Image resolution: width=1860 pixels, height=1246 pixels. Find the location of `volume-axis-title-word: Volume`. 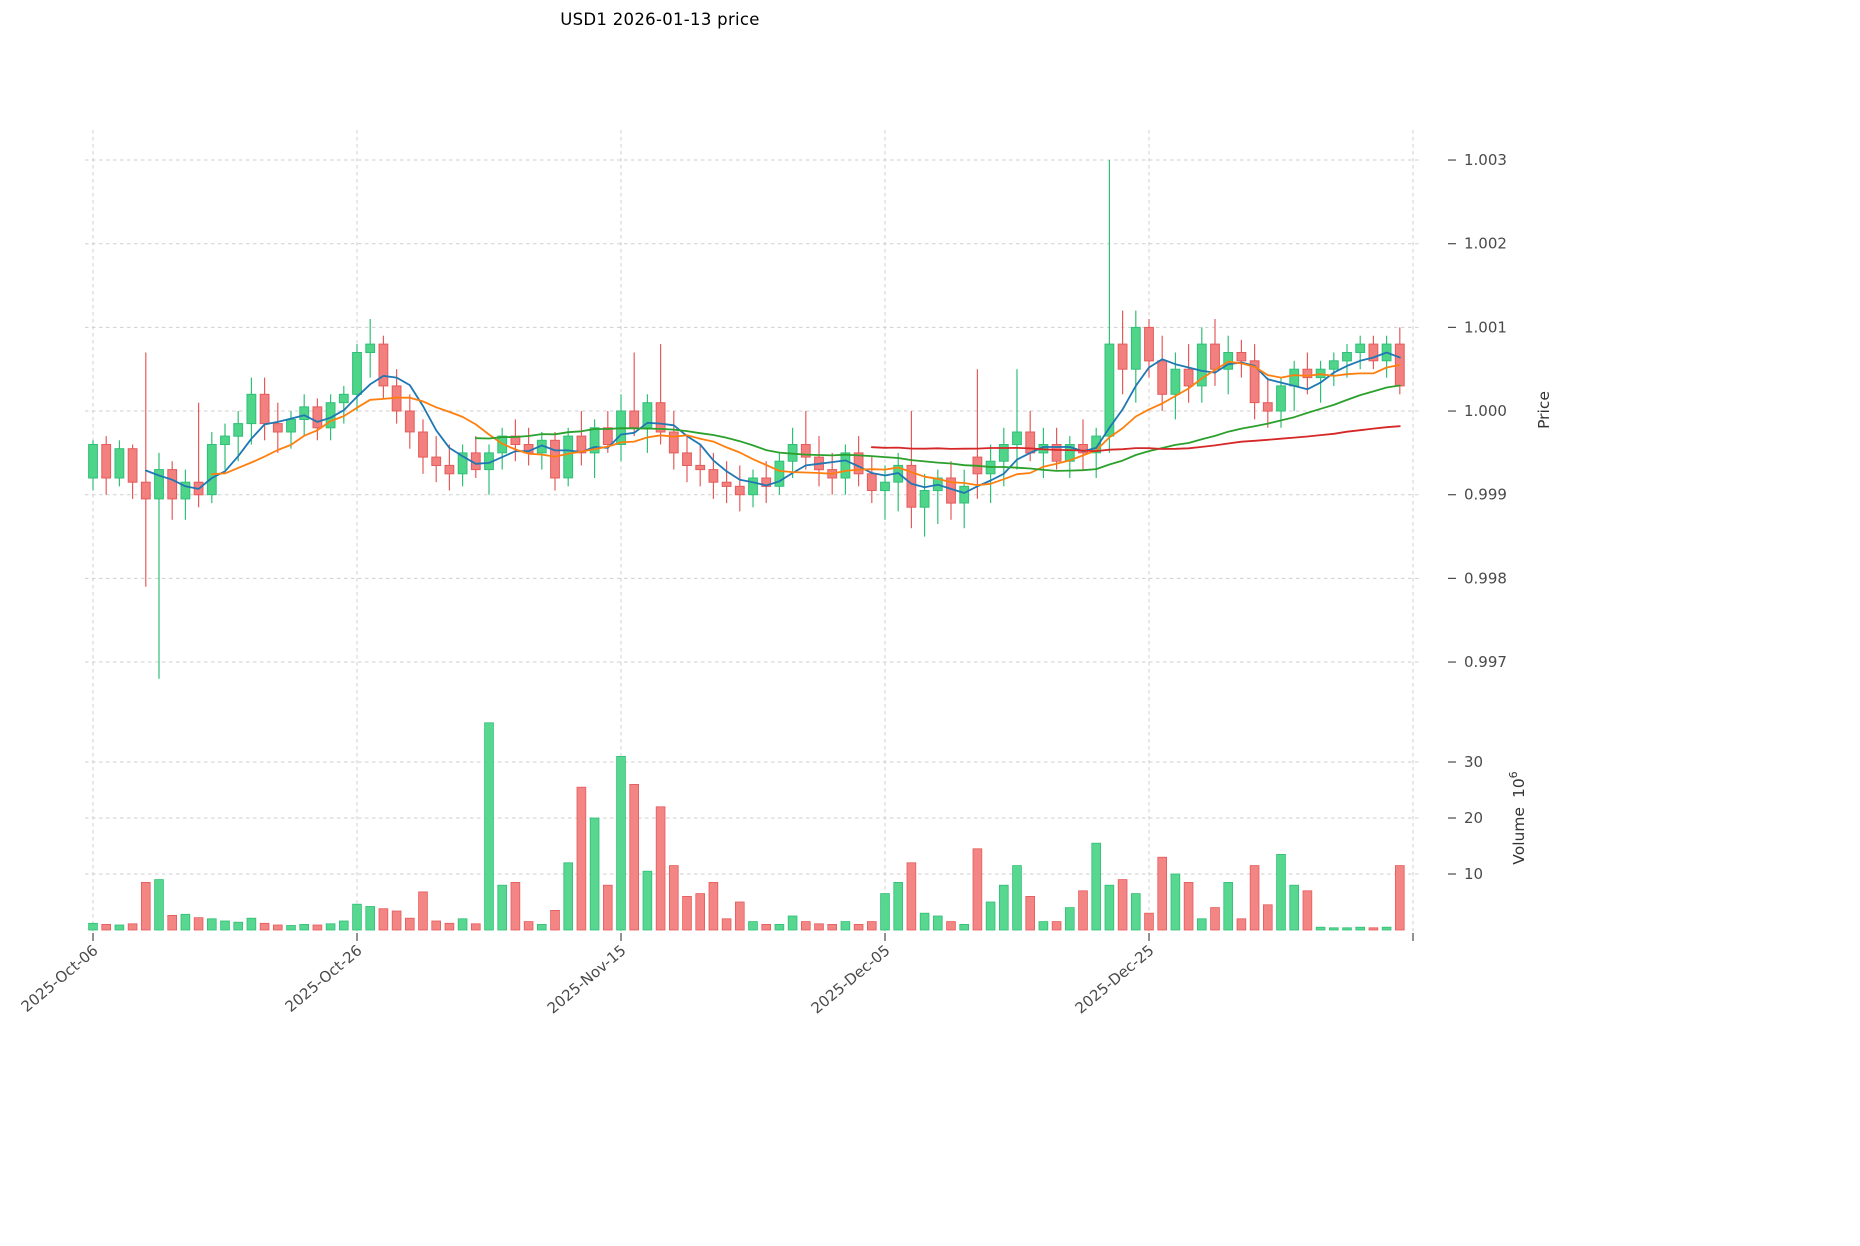

volume-axis-title-word: Volume is located at coordinates (1519, 836).